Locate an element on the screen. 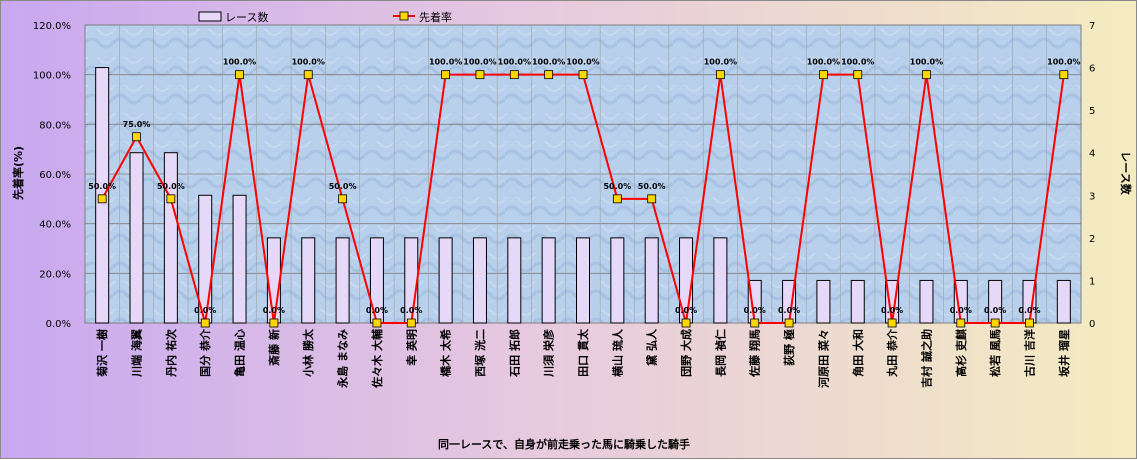  category-label: 幸 英明 is located at coordinates (411, 347).